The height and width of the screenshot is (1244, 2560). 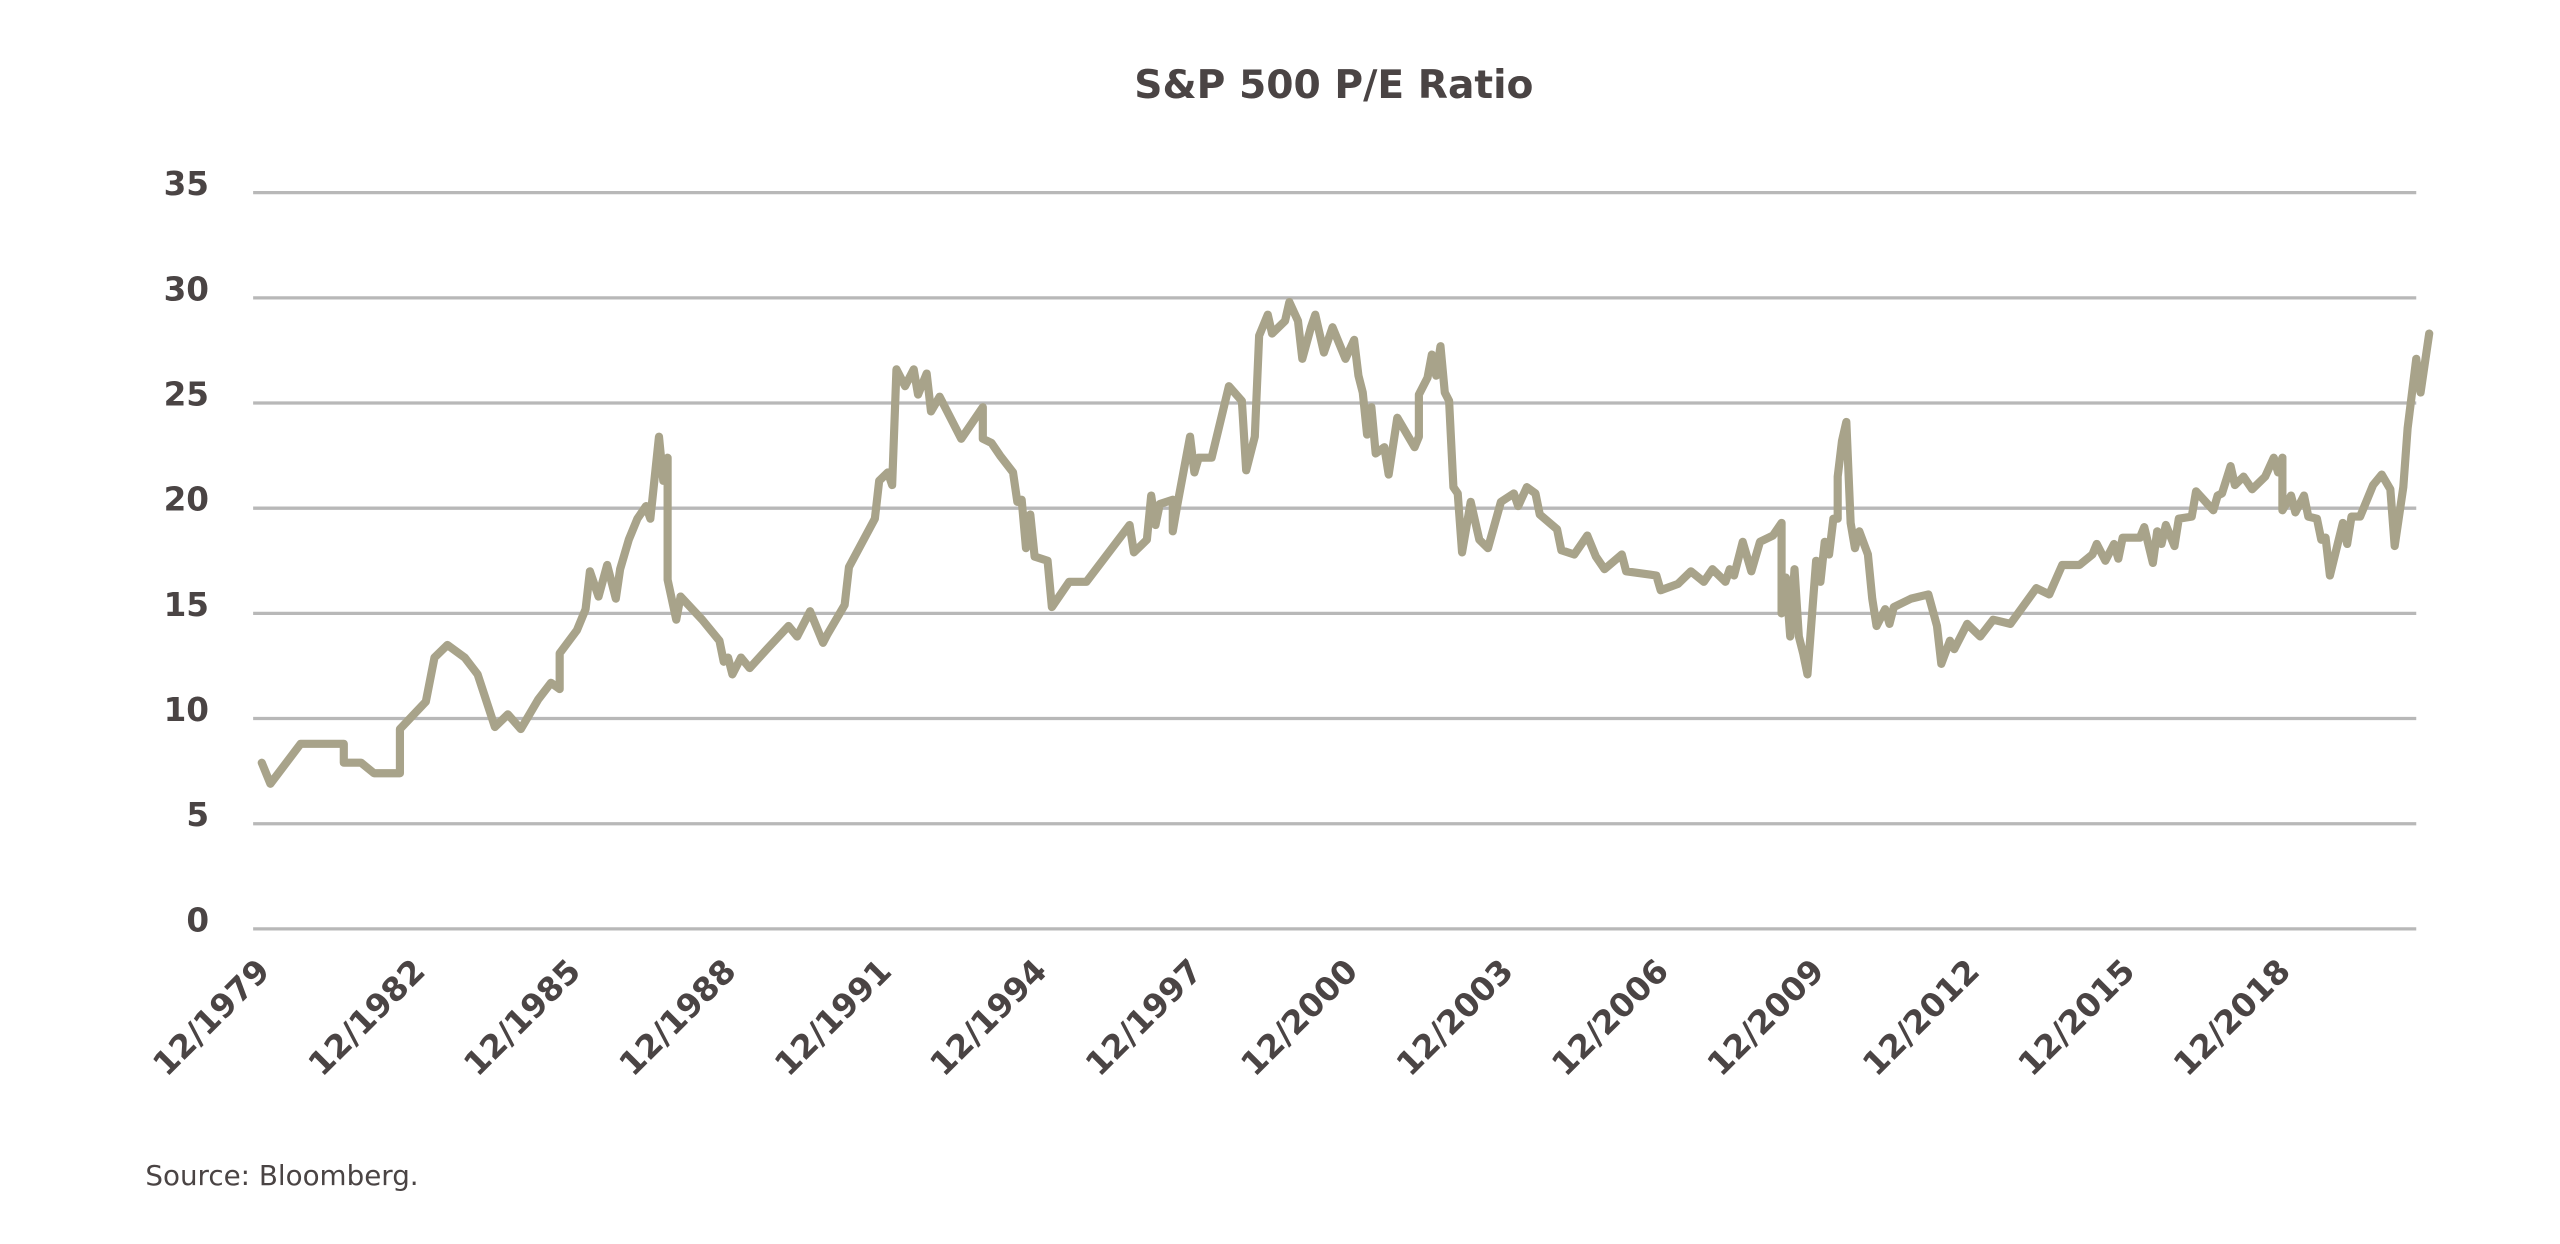 I want to click on y-tick-label: 35, so click(x=186, y=184).